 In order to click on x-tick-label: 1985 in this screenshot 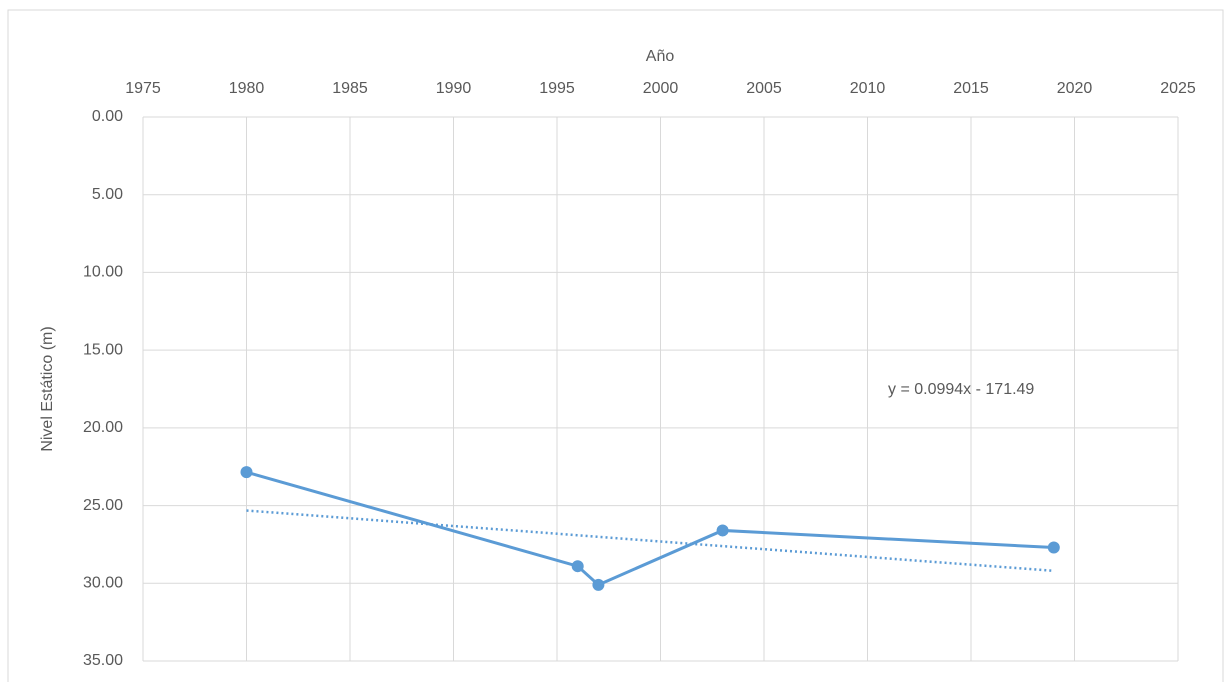, I will do `click(350, 88)`.